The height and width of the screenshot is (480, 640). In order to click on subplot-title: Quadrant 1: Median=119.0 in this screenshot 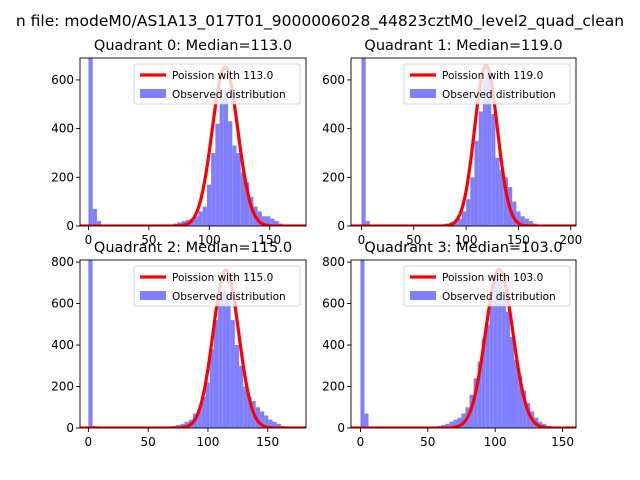, I will do `click(463, 46)`.